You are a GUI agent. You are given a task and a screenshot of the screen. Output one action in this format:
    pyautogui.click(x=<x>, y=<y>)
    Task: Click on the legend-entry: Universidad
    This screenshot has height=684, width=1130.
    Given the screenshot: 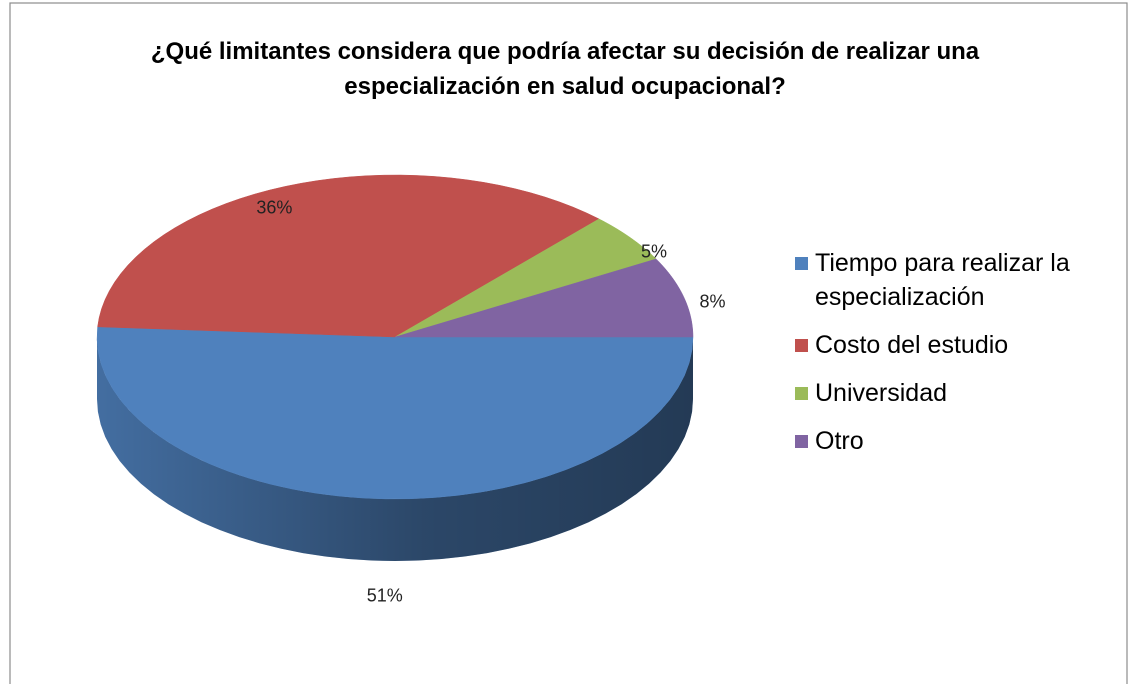 What is the action you would take?
    pyautogui.click(x=955, y=393)
    